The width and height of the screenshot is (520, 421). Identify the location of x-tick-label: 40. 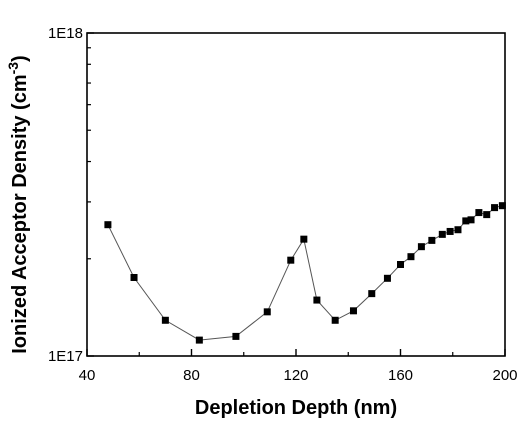
(87, 375).